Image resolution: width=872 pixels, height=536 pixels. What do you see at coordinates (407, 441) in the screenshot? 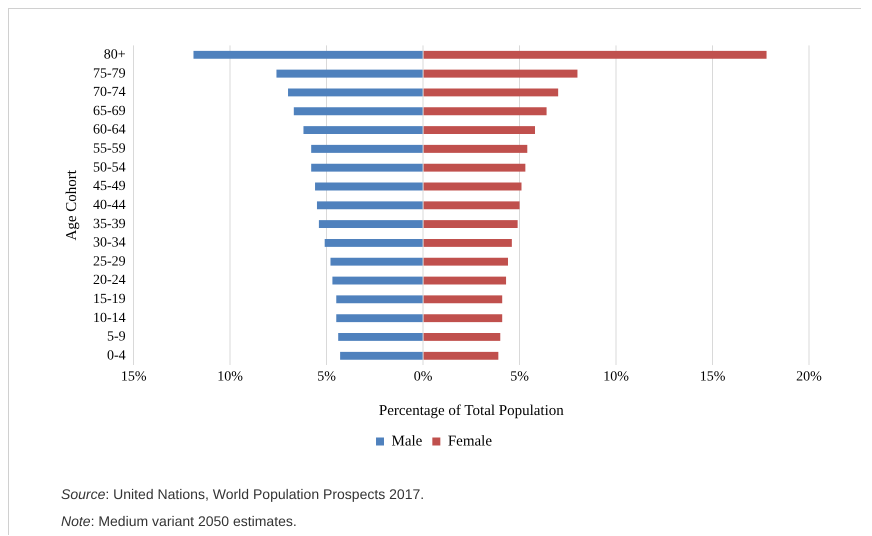
I see `legend-label: Male` at bounding box center [407, 441].